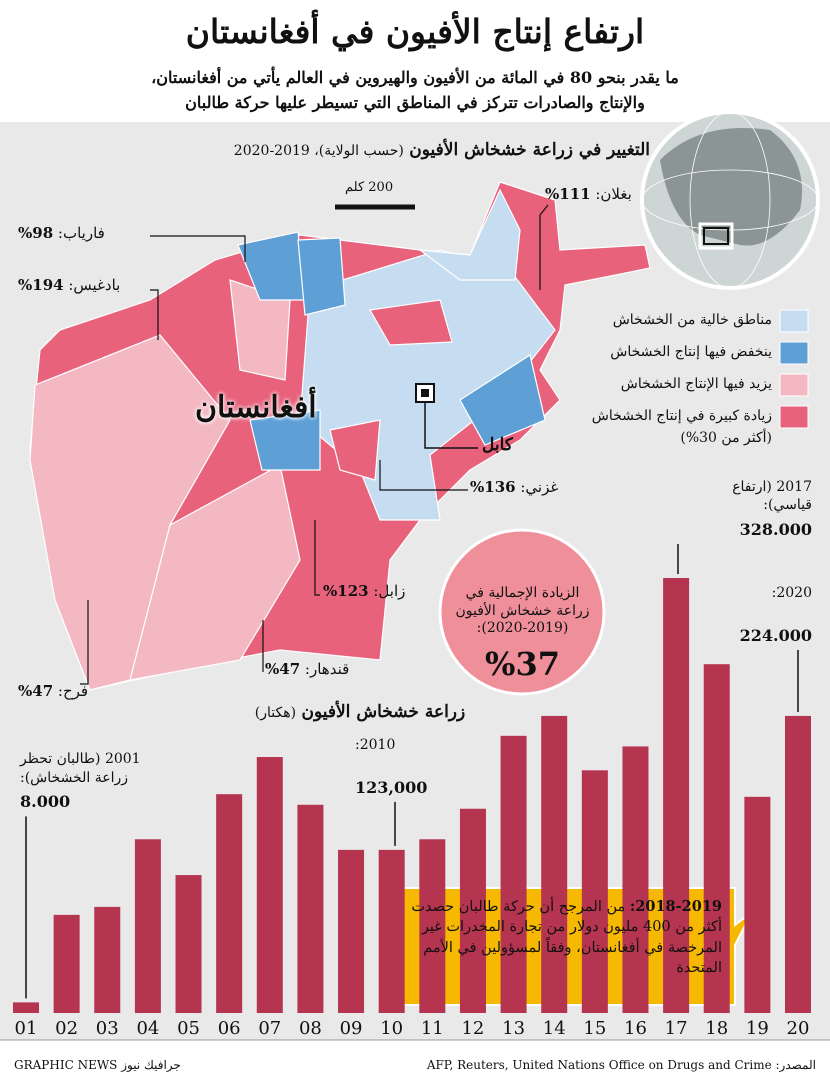 The height and width of the screenshot is (1085, 830). Describe the element at coordinates (497, 445) in the screenshot. I see `capital-label: كابل` at that location.